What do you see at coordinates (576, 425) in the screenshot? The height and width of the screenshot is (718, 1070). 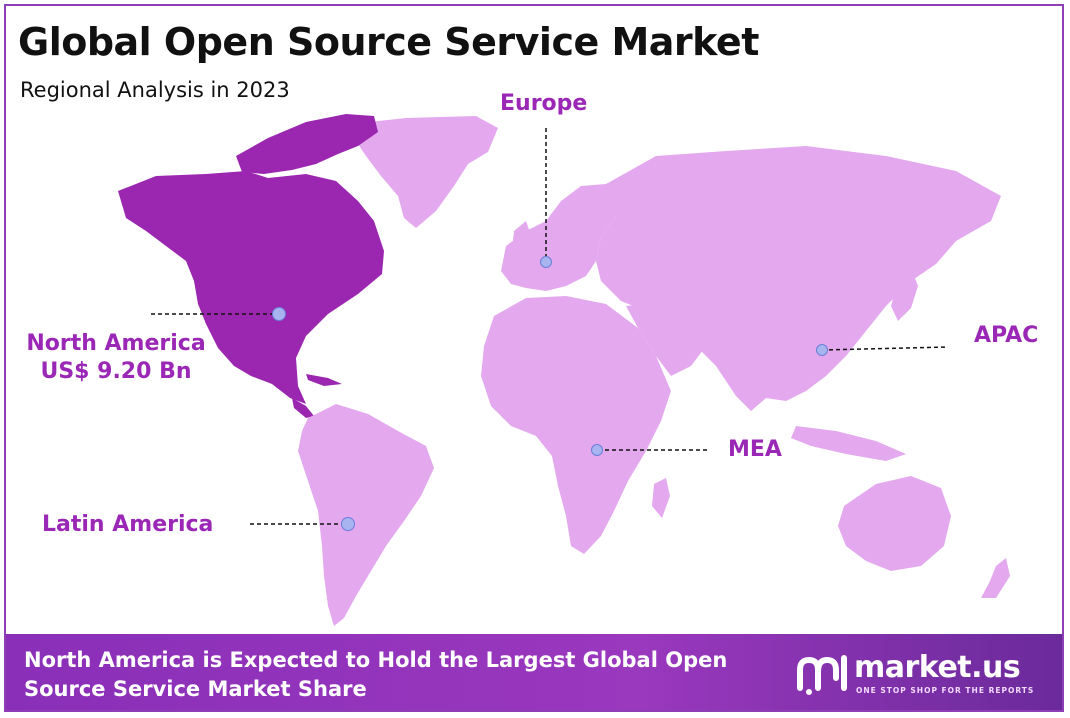 I see `africa-shape` at bounding box center [576, 425].